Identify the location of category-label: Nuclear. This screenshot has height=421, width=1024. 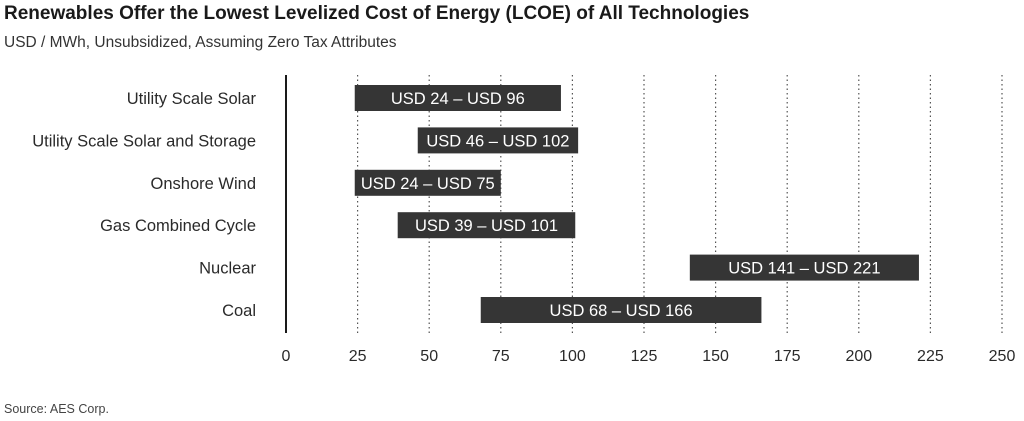
(227, 269).